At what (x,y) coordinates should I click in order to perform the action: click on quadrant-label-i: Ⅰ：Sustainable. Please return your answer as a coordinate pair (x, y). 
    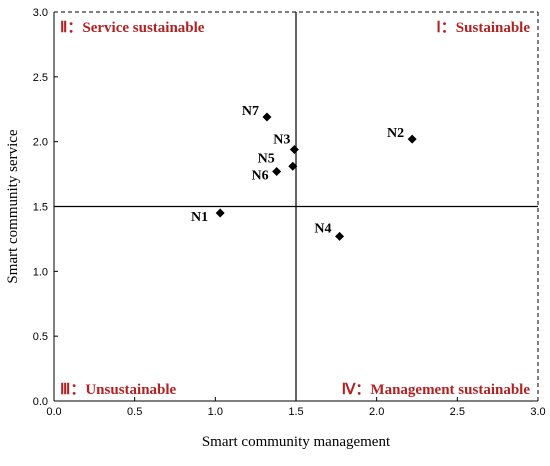
    Looking at the image, I should click on (483, 28).